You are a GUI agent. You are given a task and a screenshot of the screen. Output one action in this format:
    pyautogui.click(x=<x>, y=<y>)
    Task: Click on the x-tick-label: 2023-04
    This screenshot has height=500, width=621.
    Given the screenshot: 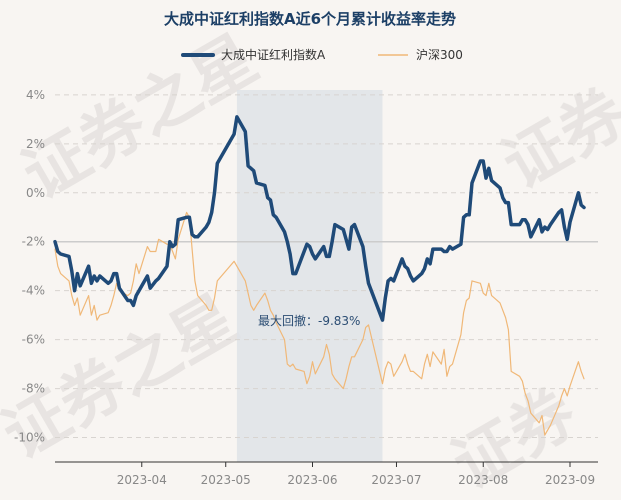 What is the action you would take?
    pyautogui.click(x=142, y=480)
    